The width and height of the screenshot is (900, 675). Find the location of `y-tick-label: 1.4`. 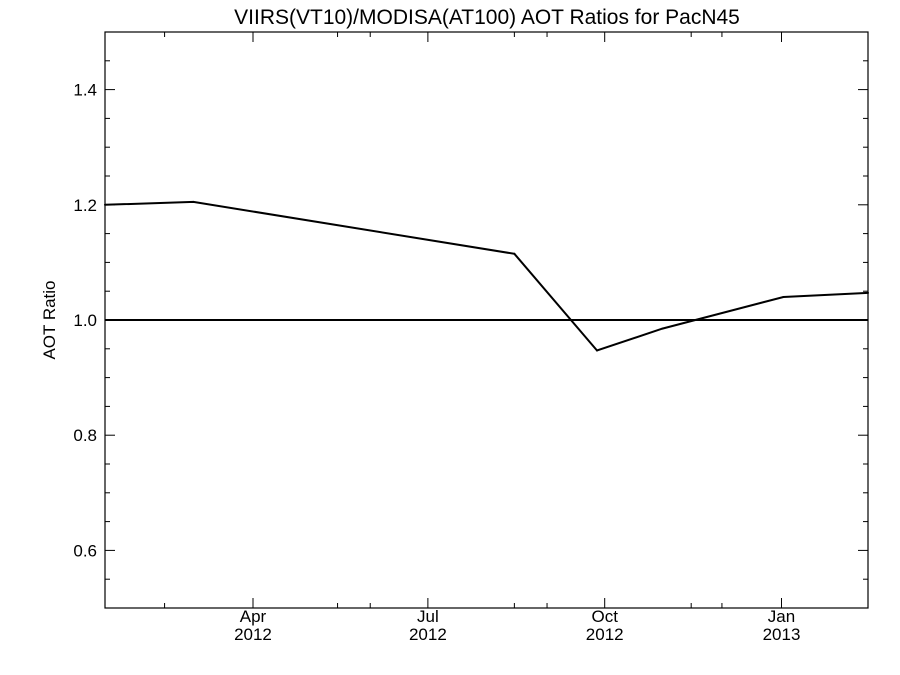

y-tick-label: 1.4 is located at coordinates (85, 90).